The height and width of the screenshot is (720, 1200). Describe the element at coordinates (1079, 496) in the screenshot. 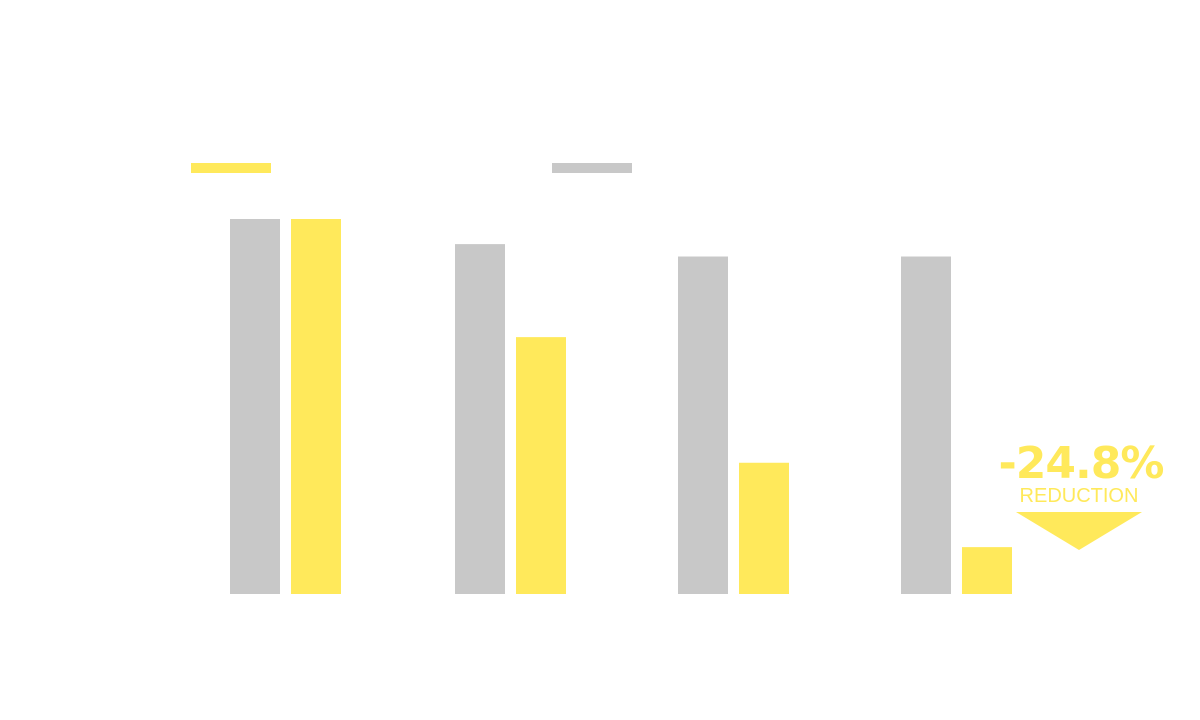

I see `reduction-label: REDUCTION` at that location.